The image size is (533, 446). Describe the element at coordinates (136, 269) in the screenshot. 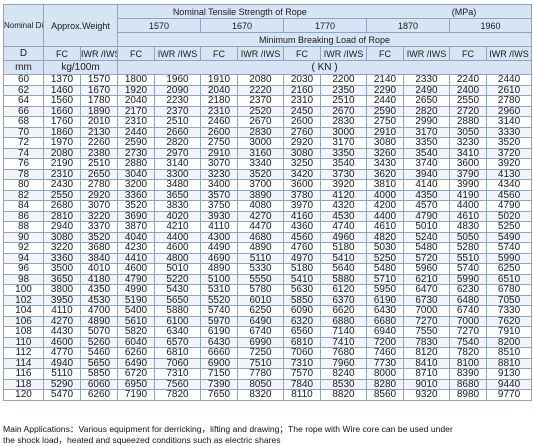

I see `breaking-load-cell: 4600` at that location.